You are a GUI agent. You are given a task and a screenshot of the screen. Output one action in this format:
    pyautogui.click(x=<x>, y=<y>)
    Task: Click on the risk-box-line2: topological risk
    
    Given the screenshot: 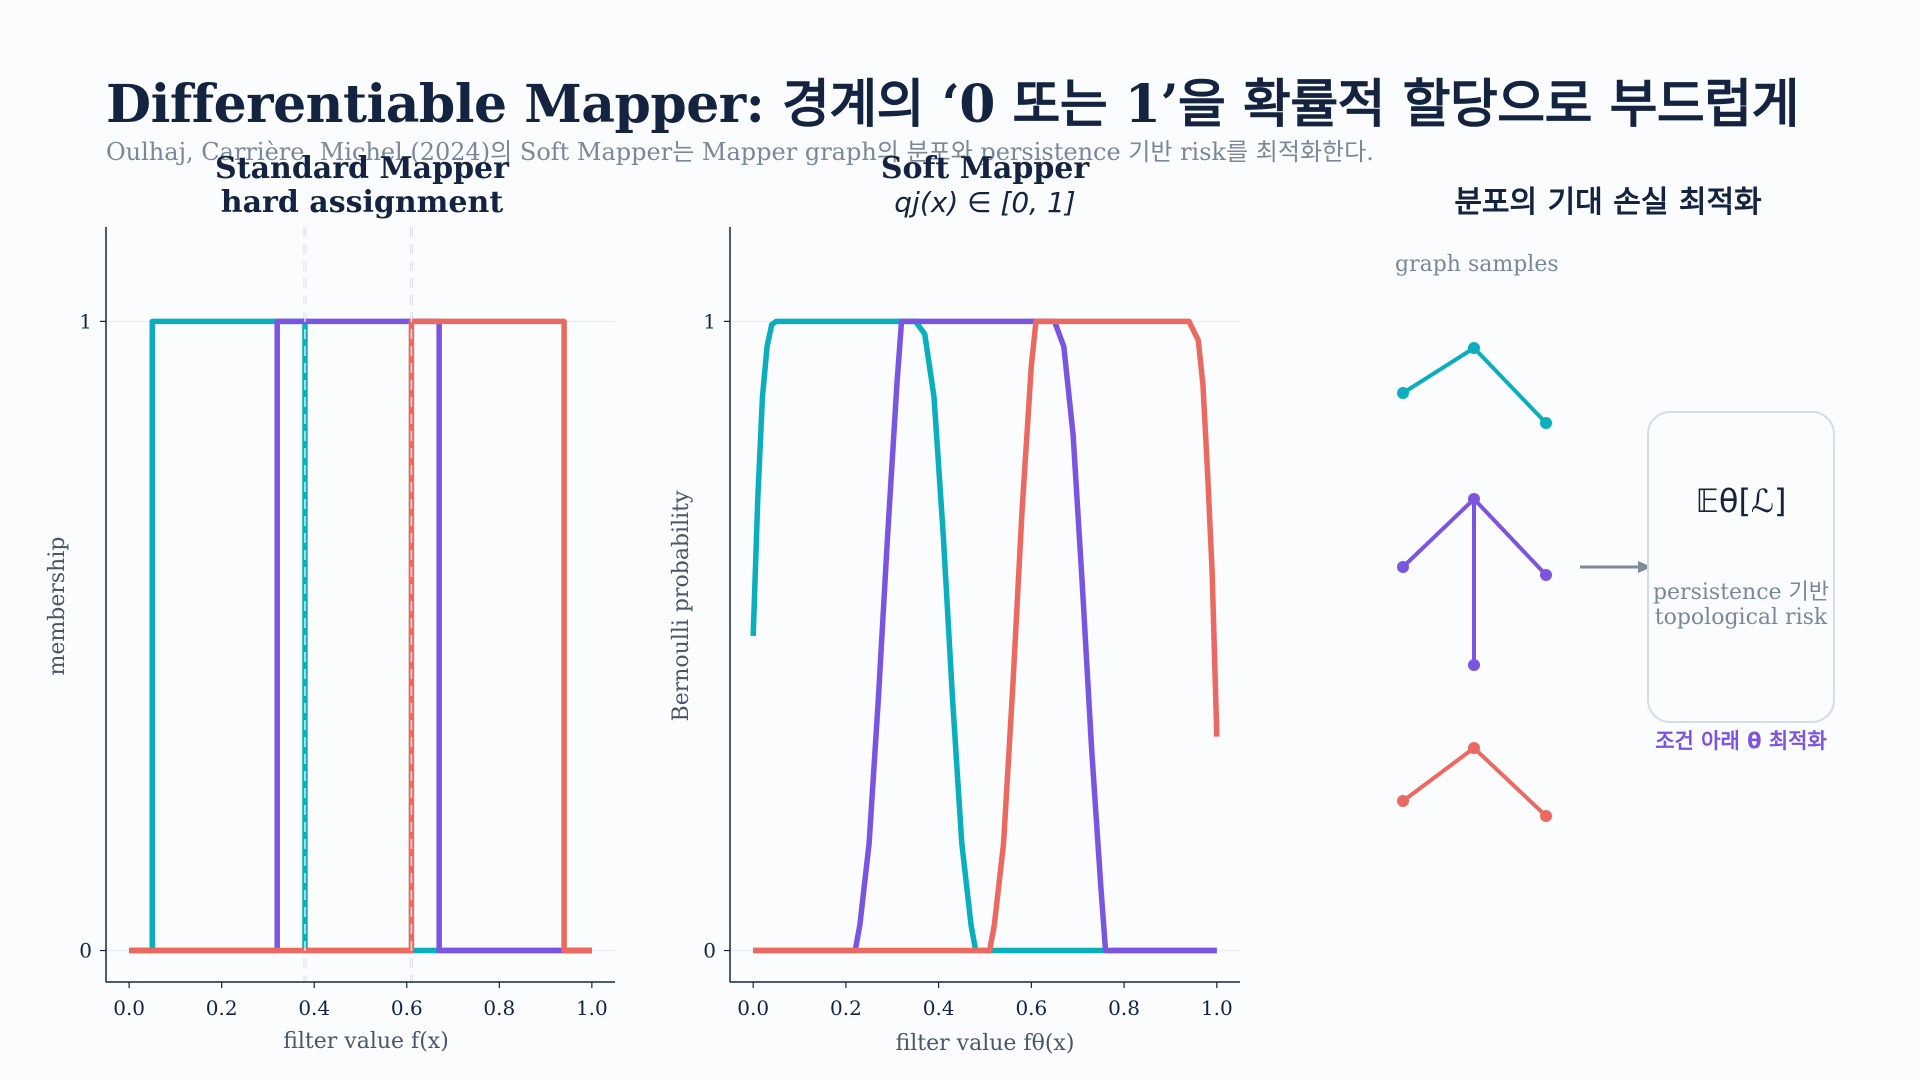 What is the action you would take?
    pyautogui.click(x=1741, y=617)
    